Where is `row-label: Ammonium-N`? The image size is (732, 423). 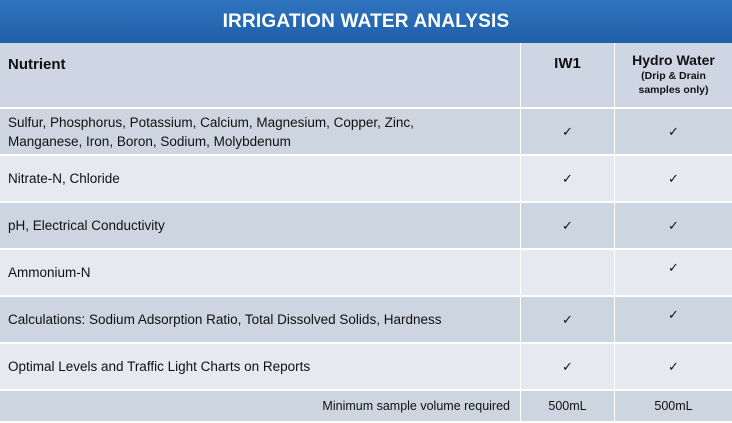 row-label: Ammonium-N is located at coordinates (260, 273).